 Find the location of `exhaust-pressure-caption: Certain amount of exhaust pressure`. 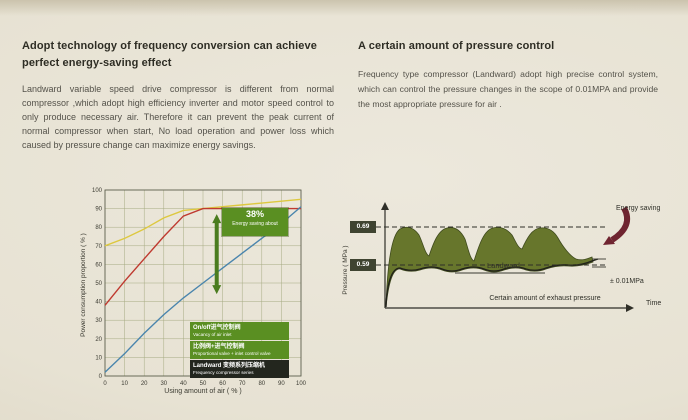

exhaust-pressure-caption: Certain amount of exhaust pressure is located at coordinates (545, 298).